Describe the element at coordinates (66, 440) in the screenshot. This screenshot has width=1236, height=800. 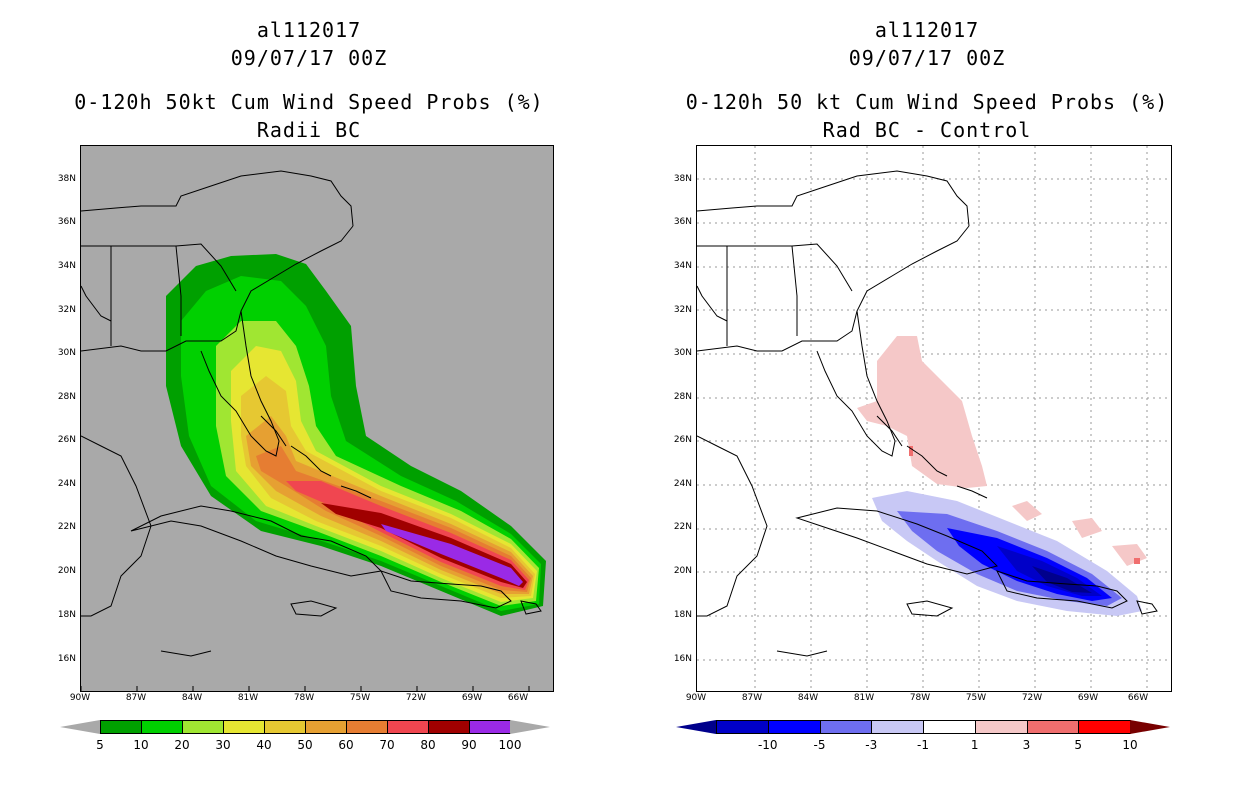
I see `lat-label: 26N` at that location.